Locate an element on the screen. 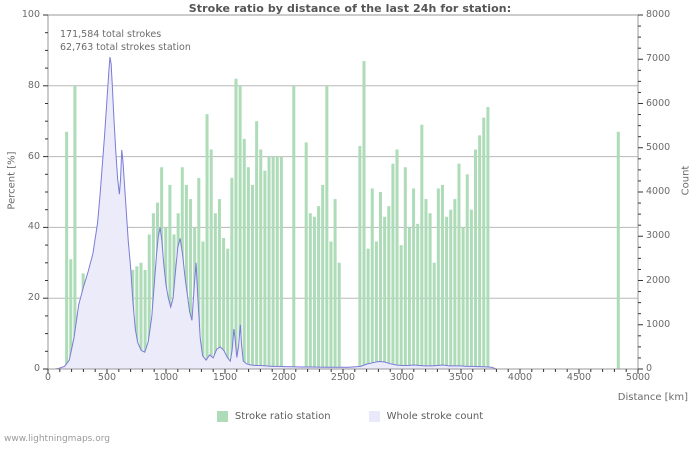  chart-legend: Stroke ratio station Whole stroke count is located at coordinates (350, 416).